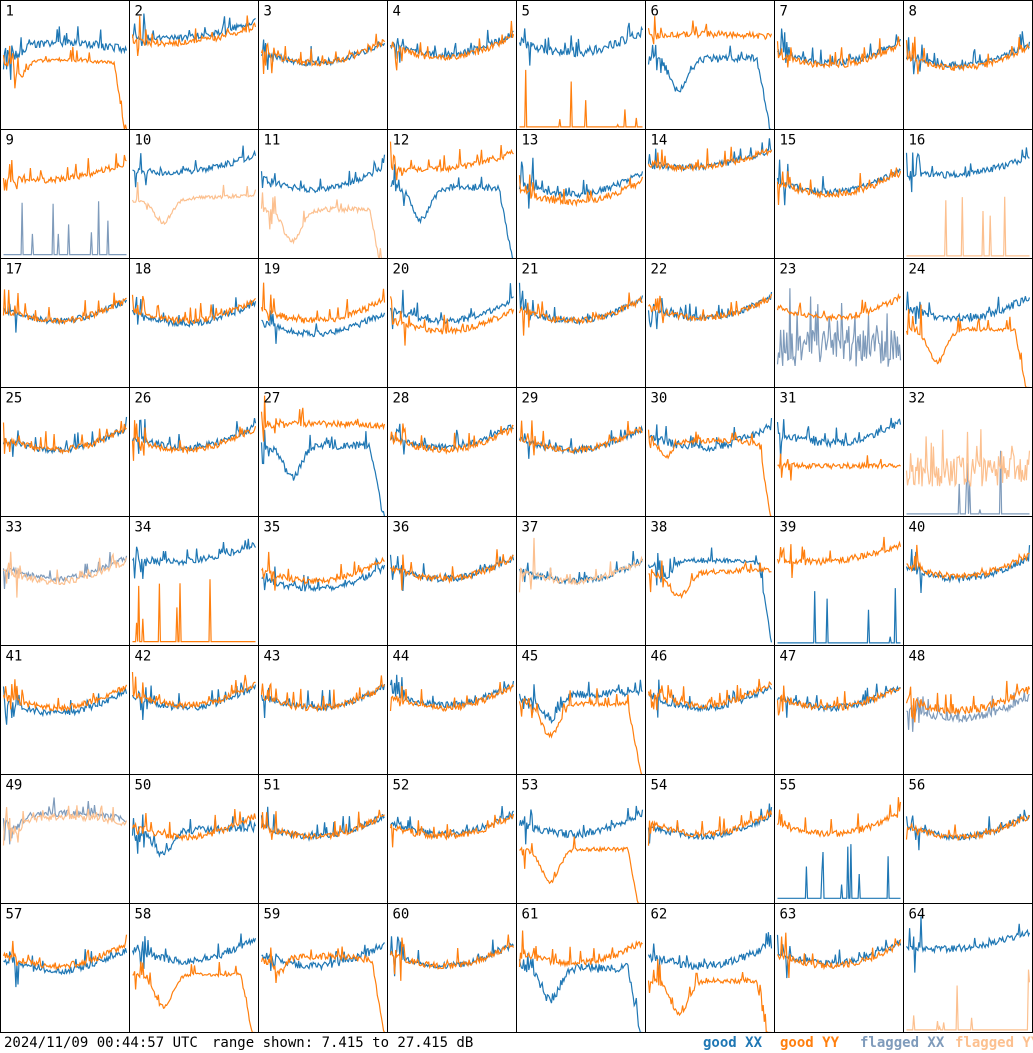  What do you see at coordinates (143, 528) in the screenshot?
I see `panel-label: 34` at bounding box center [143, 528].